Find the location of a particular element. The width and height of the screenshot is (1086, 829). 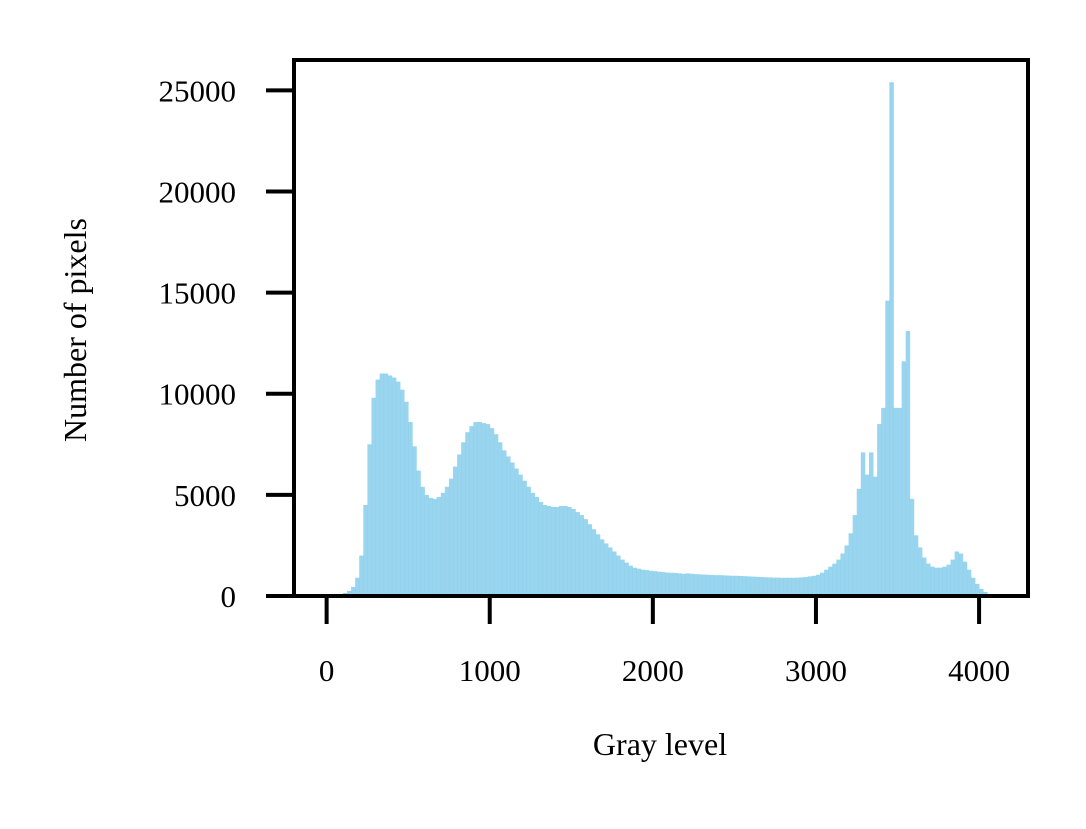

x-tick-label: 3000 is located at coordinates (816, 670).